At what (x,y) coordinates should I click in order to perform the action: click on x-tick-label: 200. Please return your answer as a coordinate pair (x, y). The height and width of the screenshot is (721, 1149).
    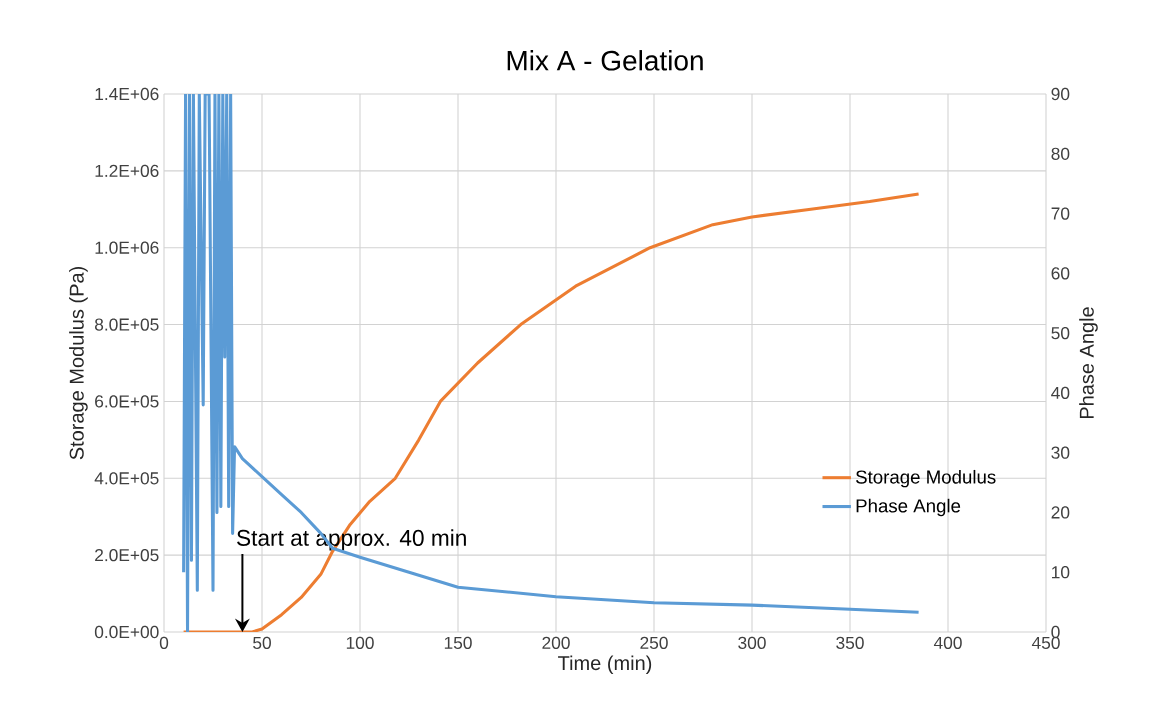
    Looking at the image, I should click on (556, 642).